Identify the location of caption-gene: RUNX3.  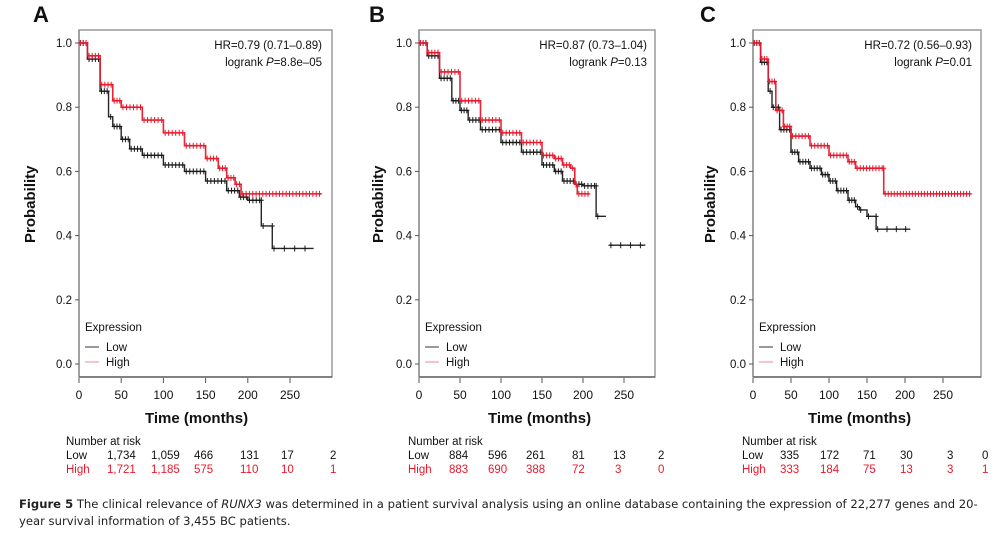
(241, 504).